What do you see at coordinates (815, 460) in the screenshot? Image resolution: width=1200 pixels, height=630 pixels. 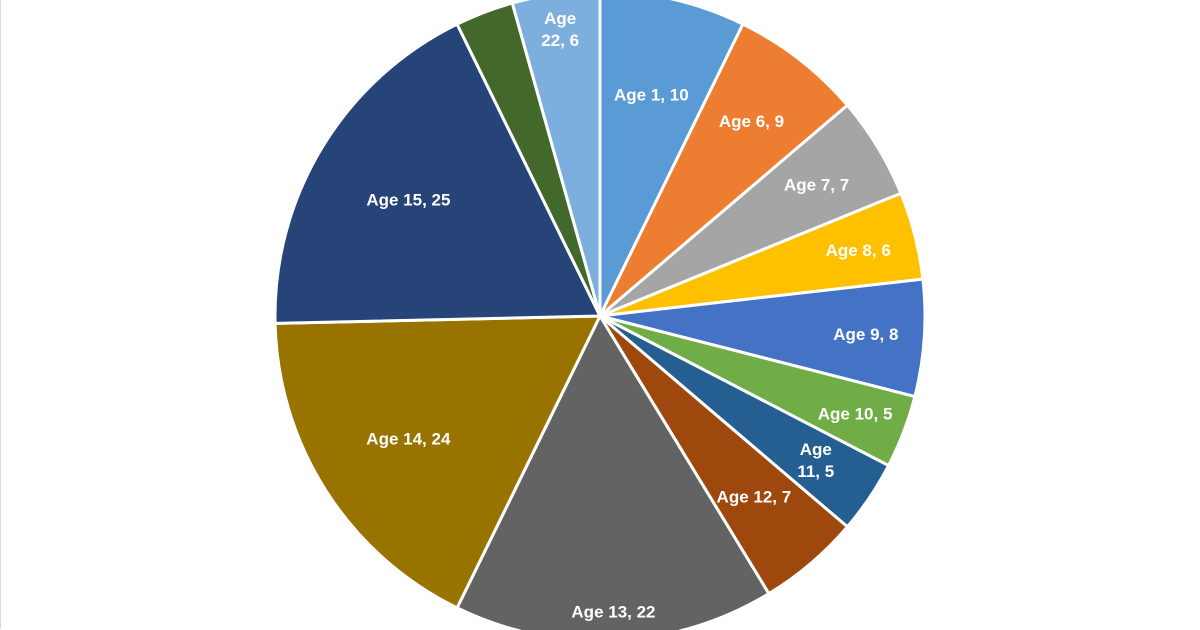 I see `data-label-age-11: Age 11, 5` at bounding box center [815, 460].